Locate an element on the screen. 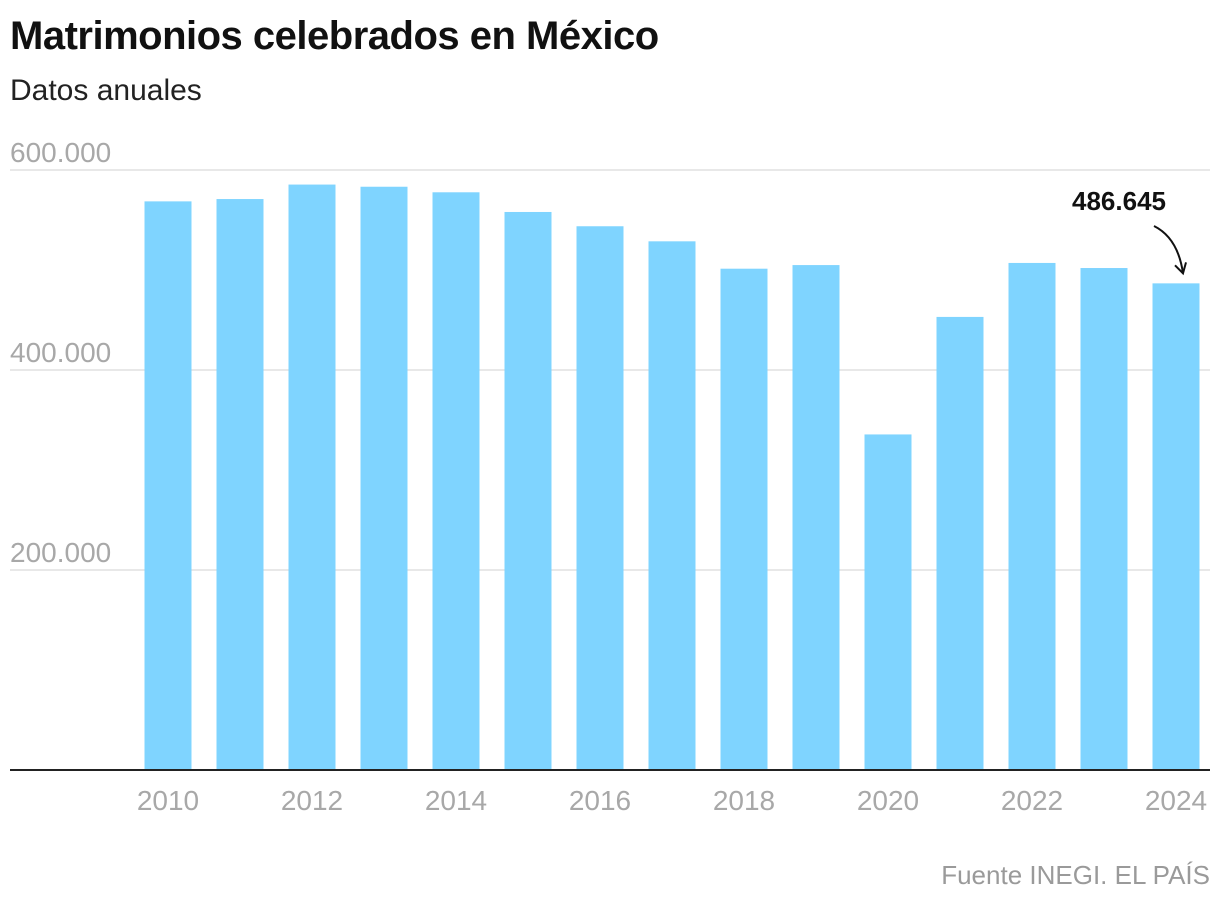 The width and height of the screenshot is (1220, 906). source-note: Fuente INEGI. EL PAÍS is located at coordinates (1075, 875).